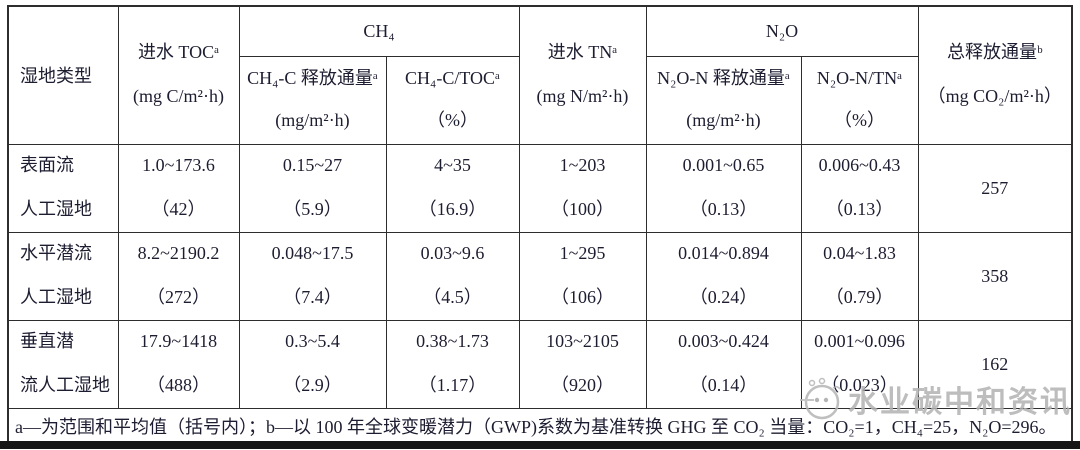 This screenshot has width=1080, height=450. What do you see at coordinates (452, 385) in the screenshot?
I see `row2-ch4-ratio-avg: （1.17）` at bounding box center [452, 385].